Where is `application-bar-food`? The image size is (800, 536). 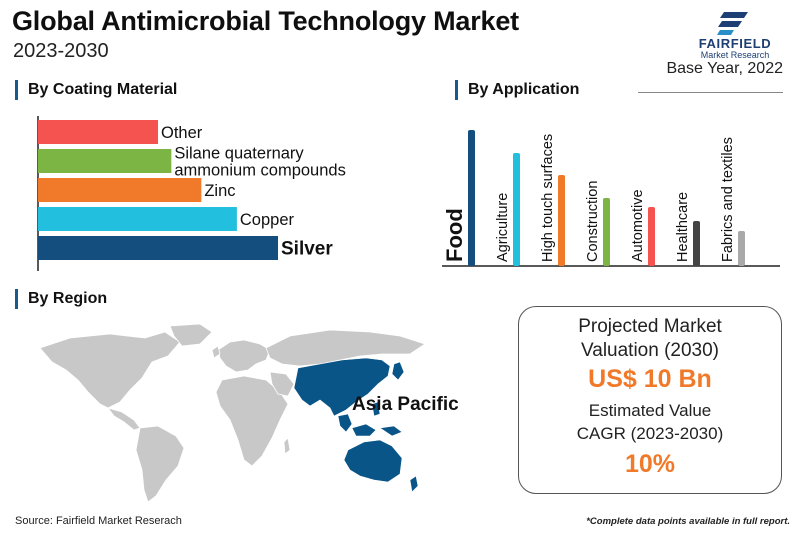
application-bar-food is located at coordinates (471, 198).